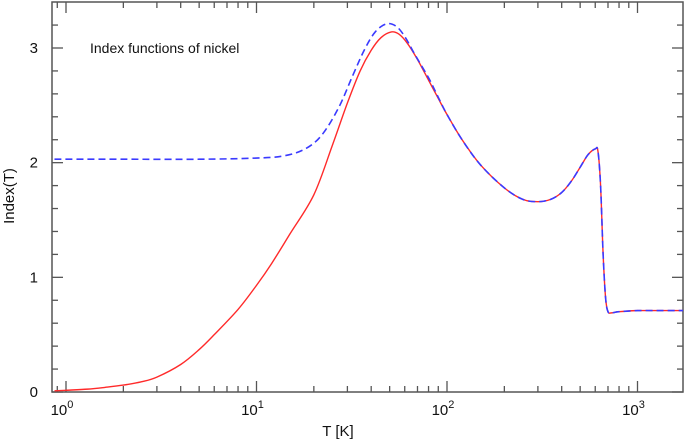 The image size is (685, 440). What do you see at coordinates (34, 277) in the screenshot?
I see `y-tick-label: 1` at bounding box center [34, 277].